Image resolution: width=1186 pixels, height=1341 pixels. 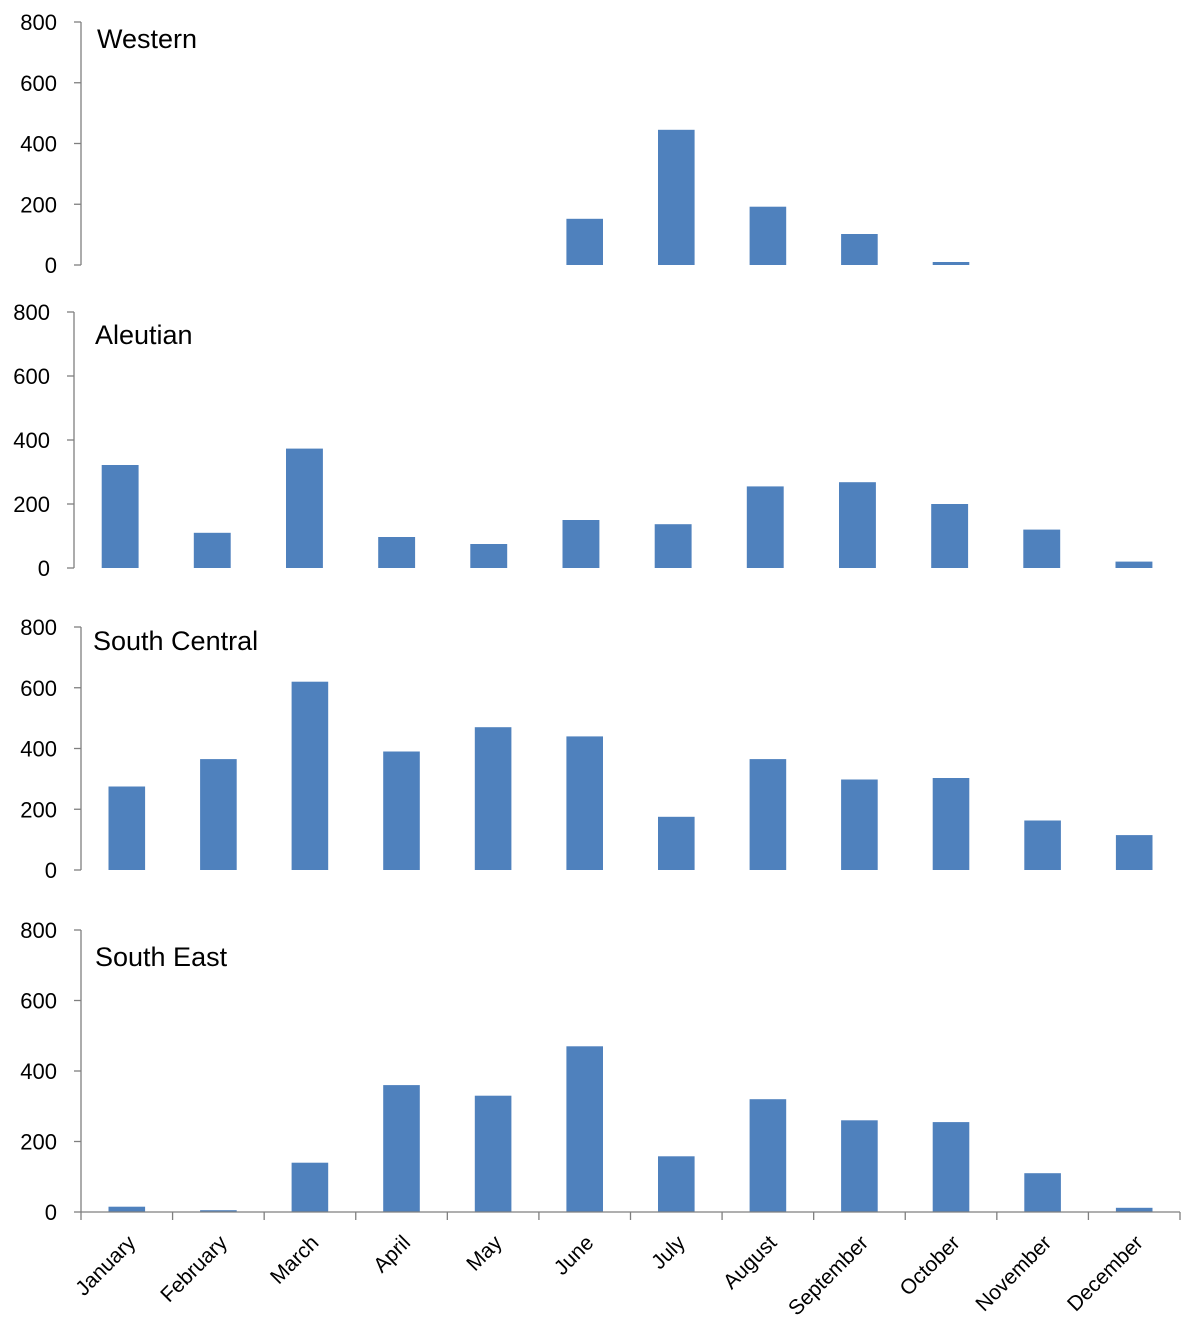 I want to click on x-tick-label-august: August, so click(x=750, y=1262).